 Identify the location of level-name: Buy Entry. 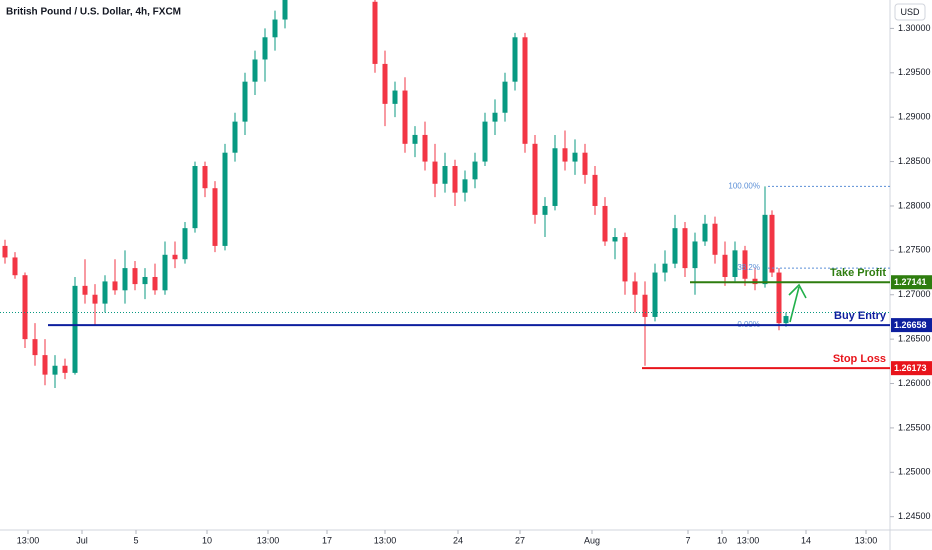
(860, 316).